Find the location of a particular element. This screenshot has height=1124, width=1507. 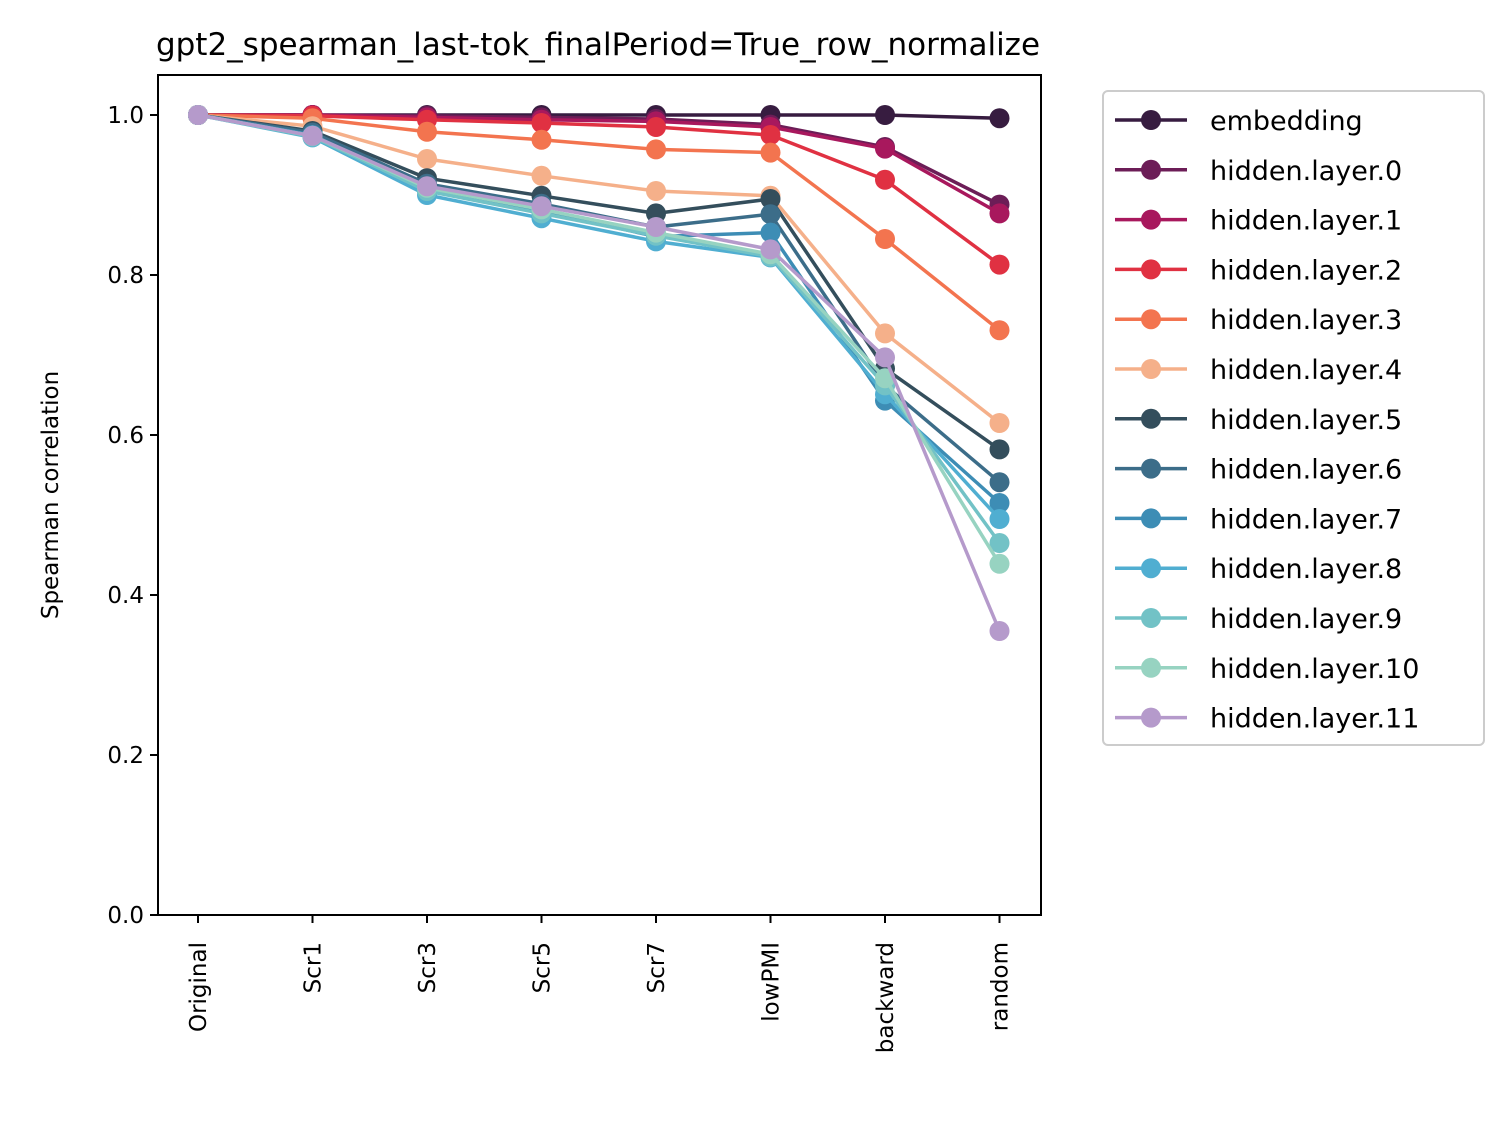

legend-entry: hidden.layer.6 is located at coordinates (1258, 470).